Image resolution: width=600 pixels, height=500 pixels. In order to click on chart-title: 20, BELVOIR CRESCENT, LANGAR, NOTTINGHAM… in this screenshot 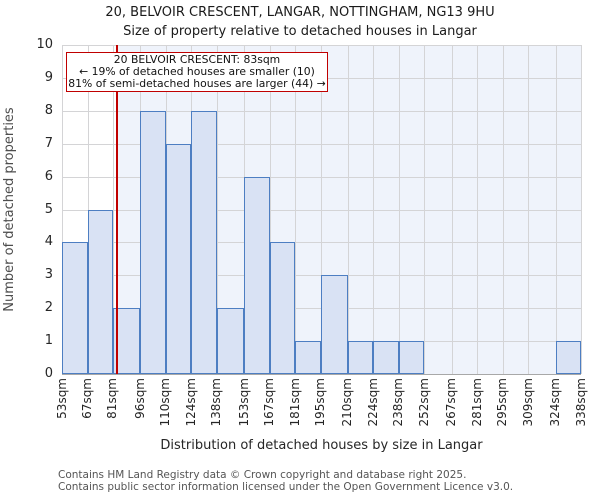, I will do `click(300, 12)`.